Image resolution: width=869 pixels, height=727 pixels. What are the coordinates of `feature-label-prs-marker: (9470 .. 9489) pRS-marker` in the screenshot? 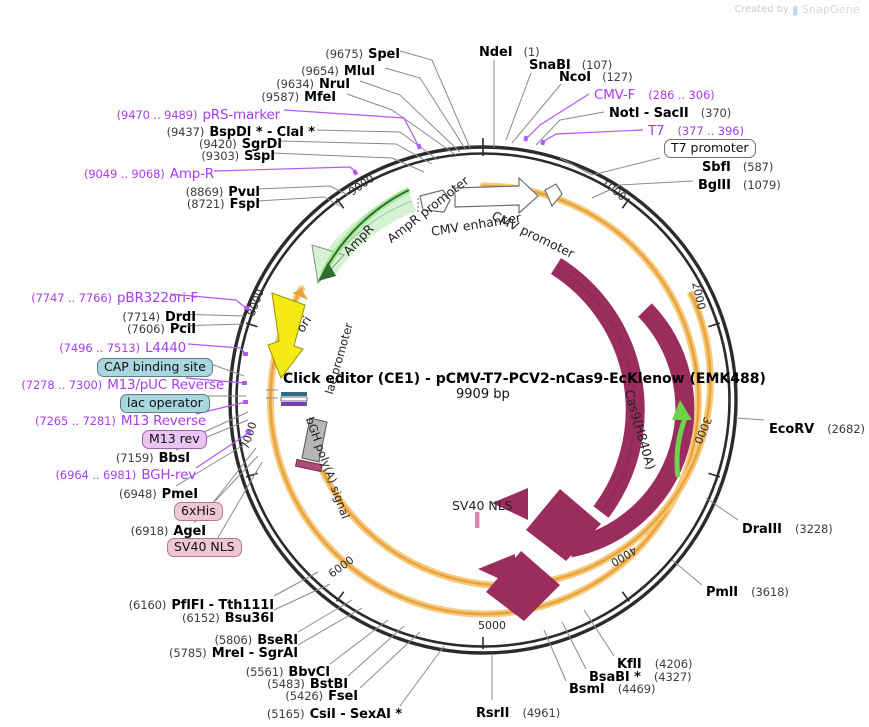 It's located at (198, 115).